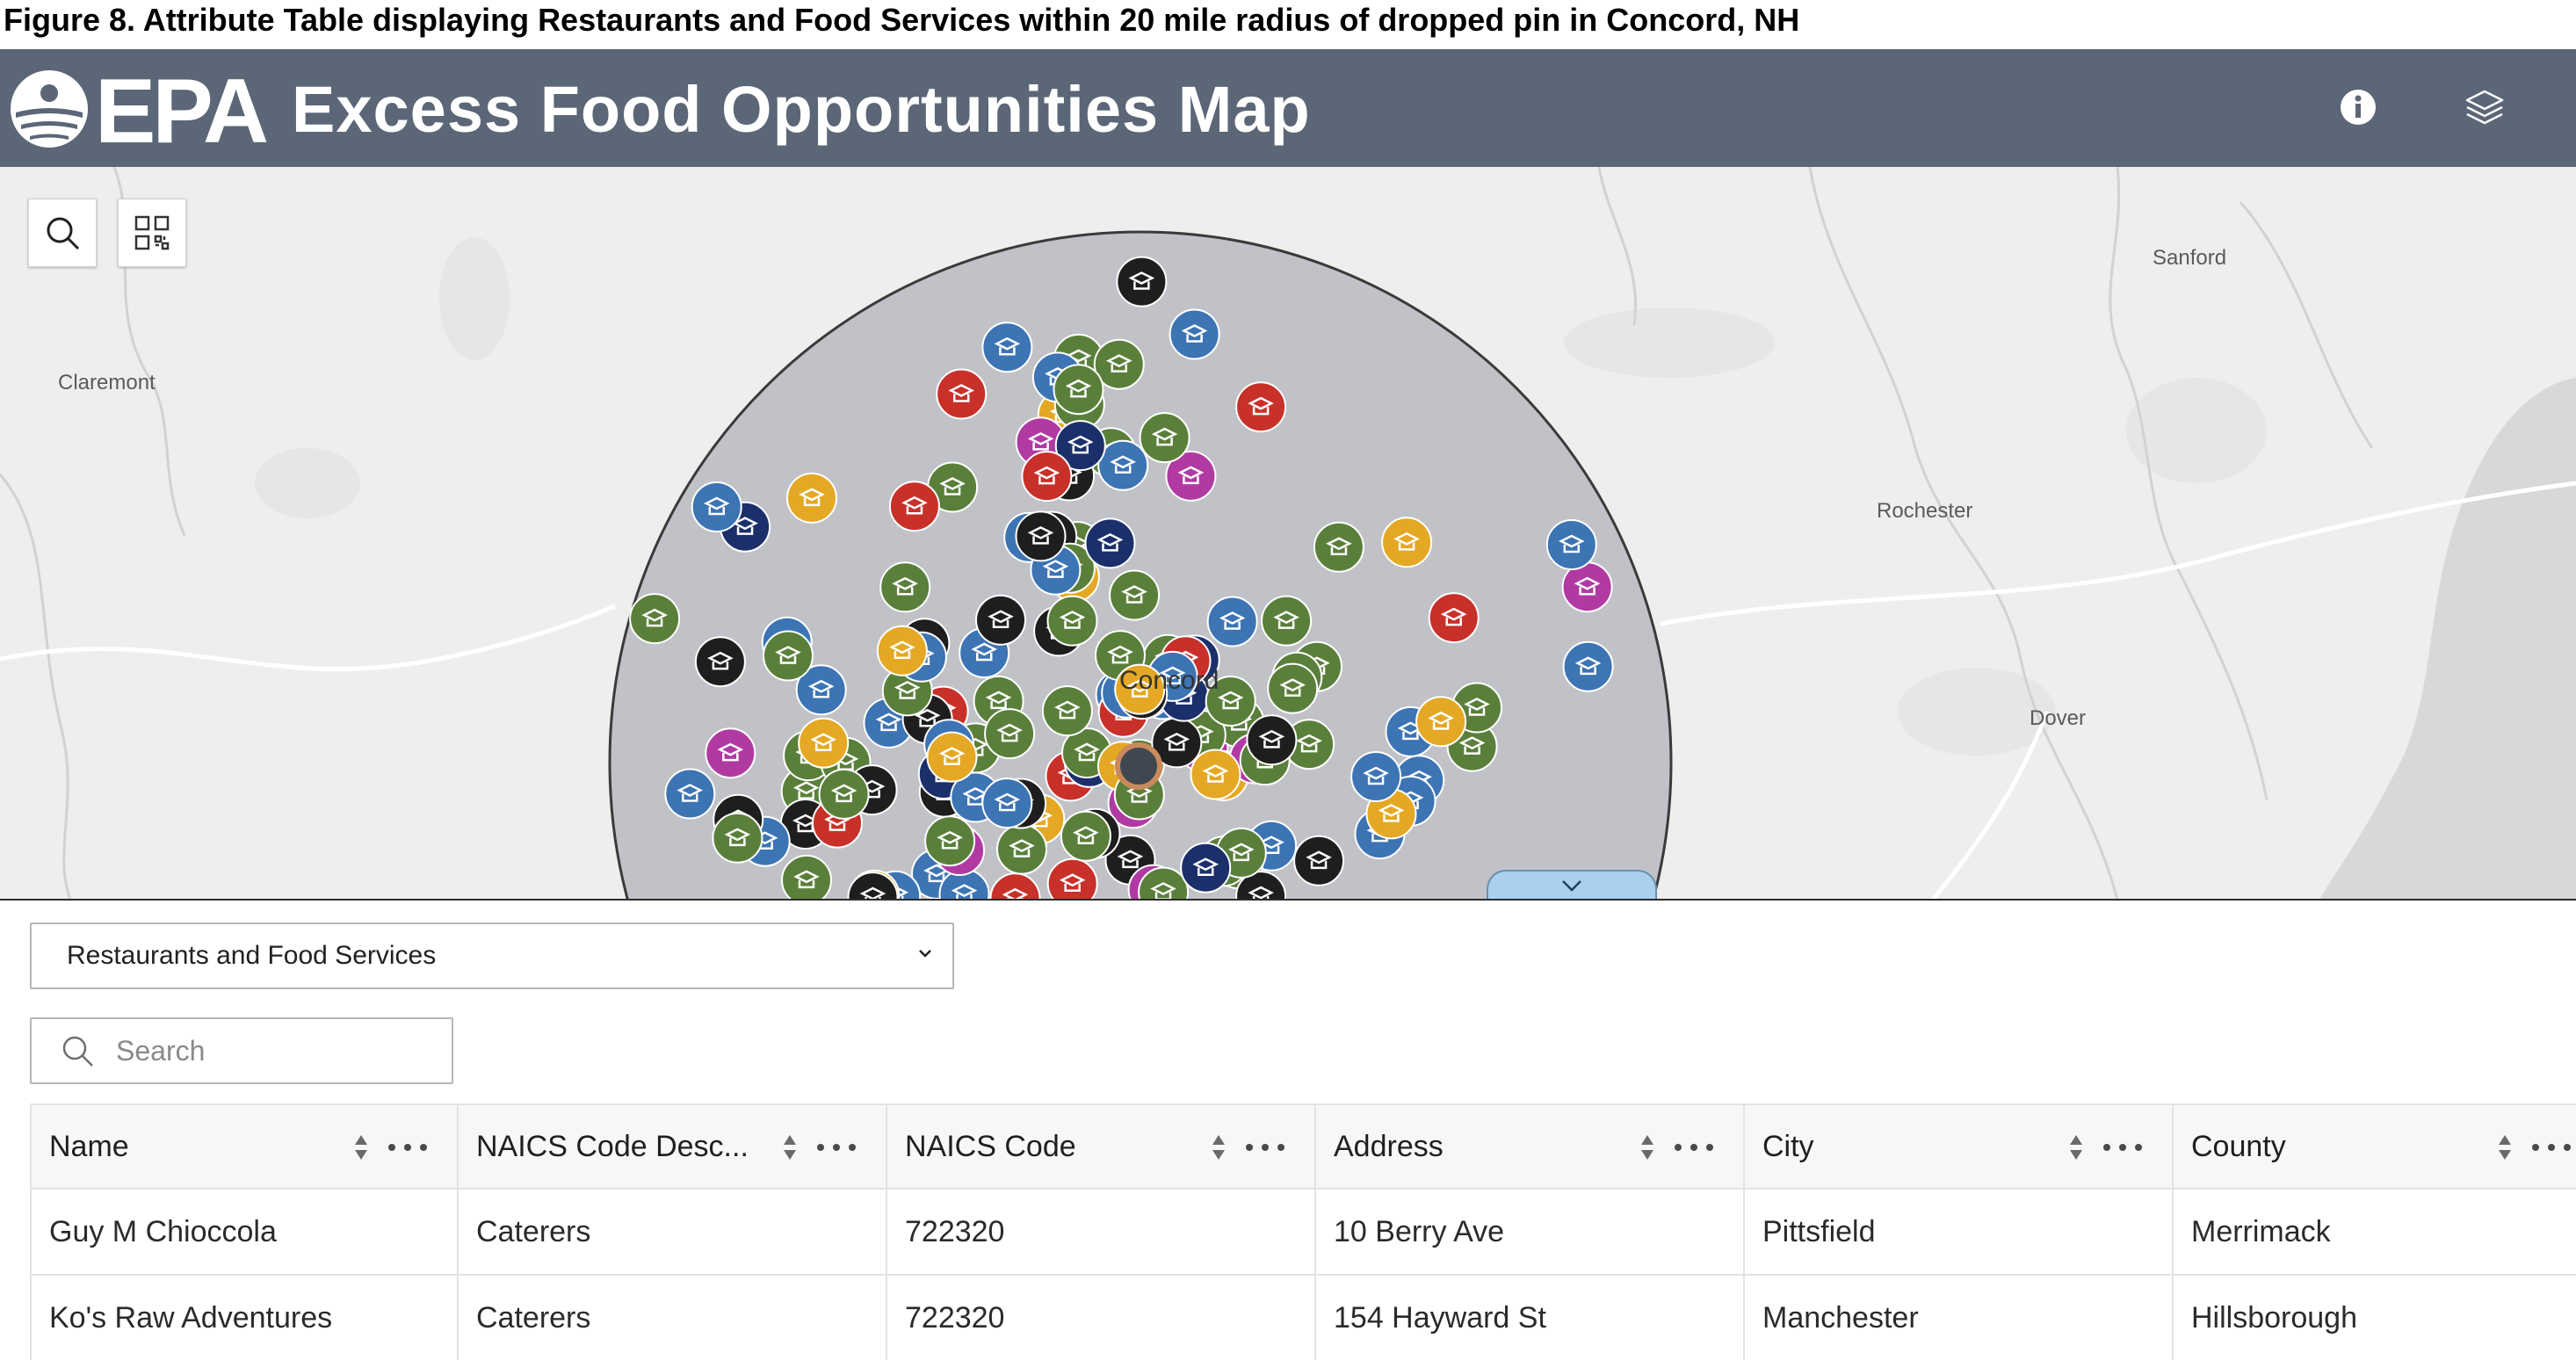 Image resolution: width=2576 pixels, height=1360 pixels. What do you see at coordinates (2485, 107) in the screenshot?
I see `layers-button` at bounding box center [2485, 107].